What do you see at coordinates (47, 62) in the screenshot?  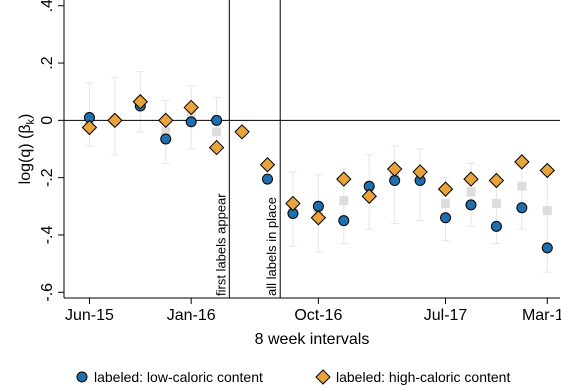 I see `y-tick-label-1: .2` at bounding box center [47, 62].